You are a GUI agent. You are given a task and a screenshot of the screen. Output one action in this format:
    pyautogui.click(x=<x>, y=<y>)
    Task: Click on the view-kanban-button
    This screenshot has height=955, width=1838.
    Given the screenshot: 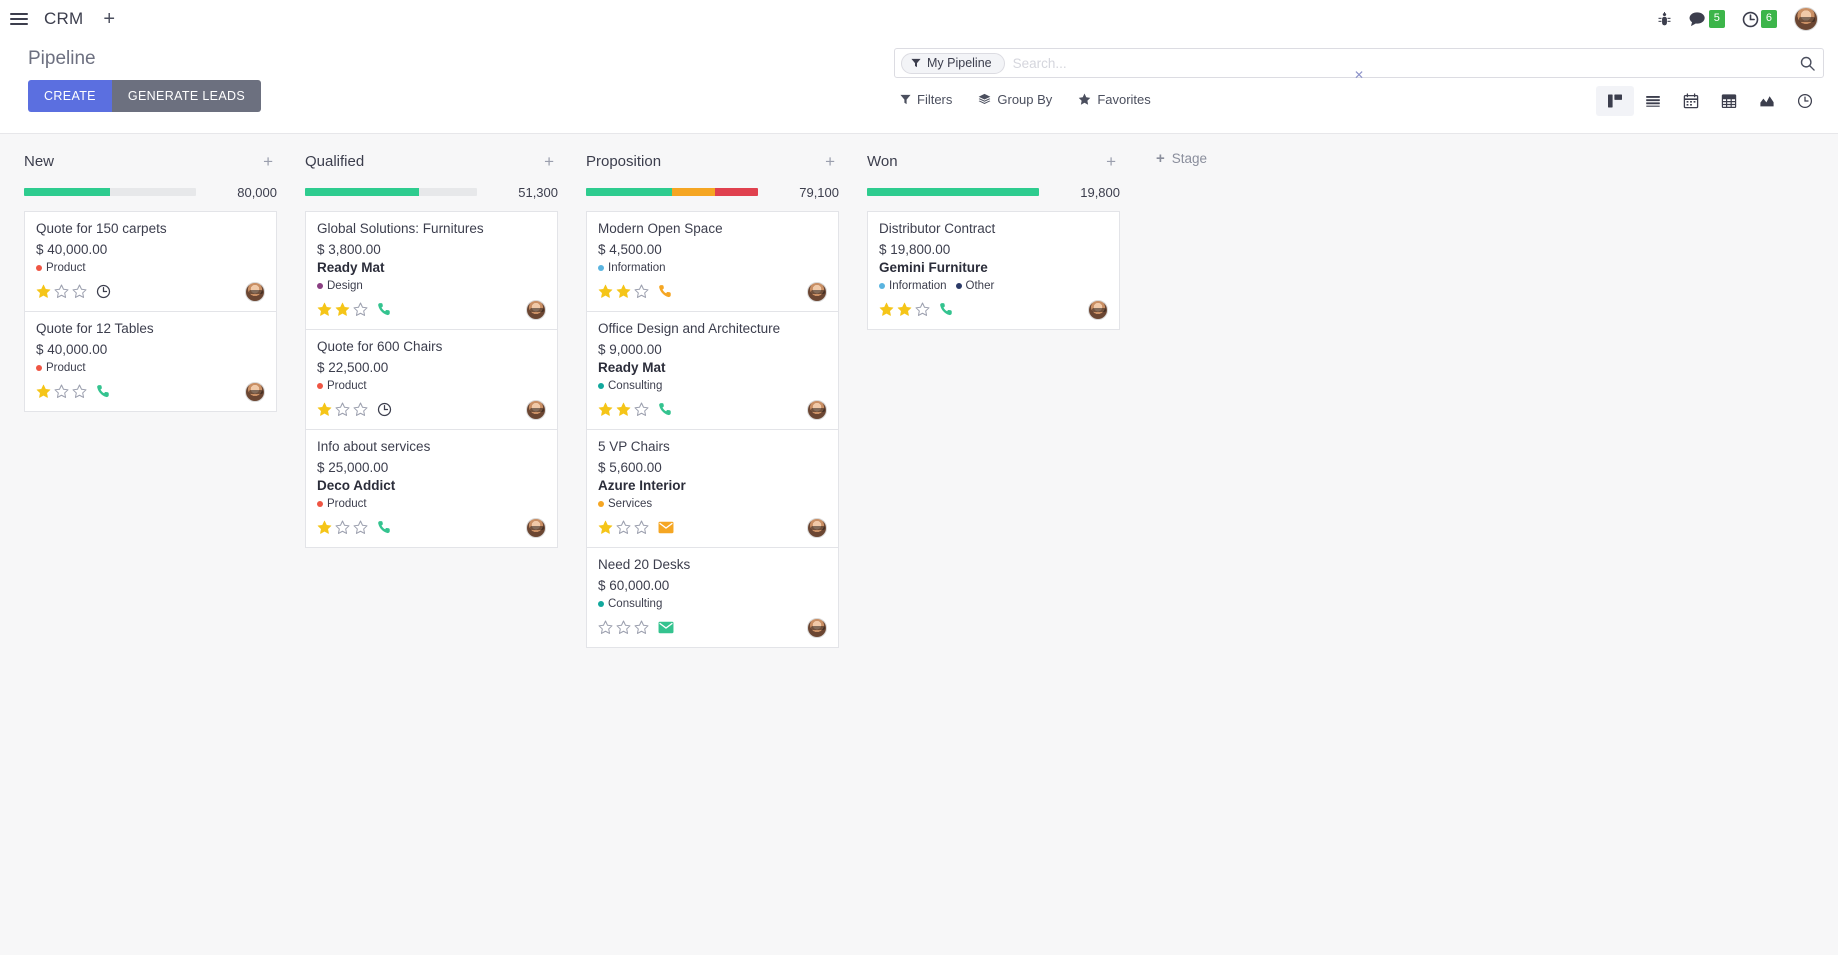 What is the action you would take?
    pyautogui.click(x=1615, y=101)
    